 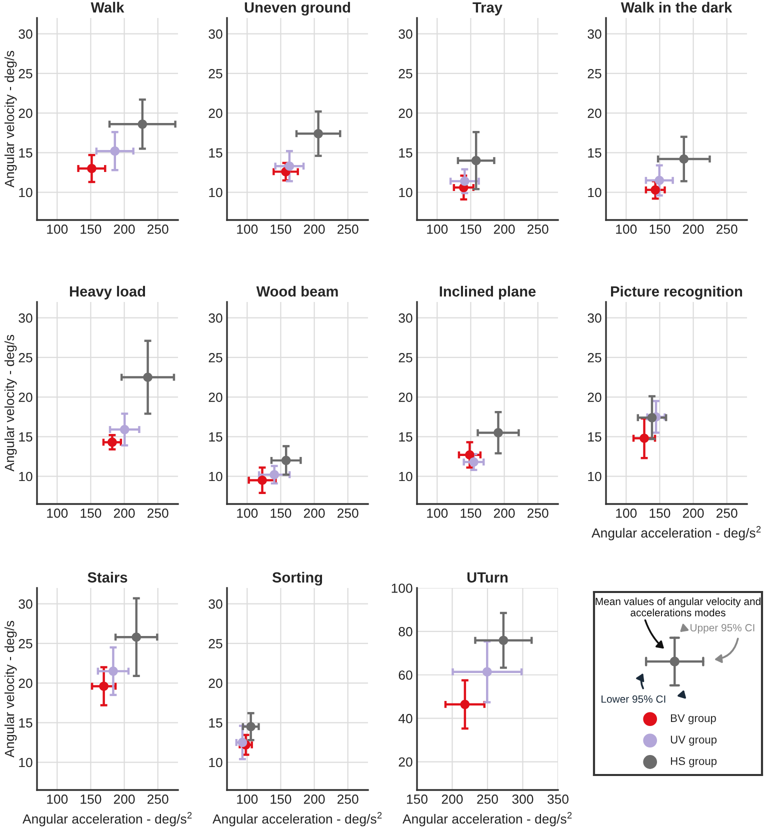 What do you see at coordinates (297, 9) in the screenshot?
I see `chart-title: Uneven ground` at bounding box center [297, 9].